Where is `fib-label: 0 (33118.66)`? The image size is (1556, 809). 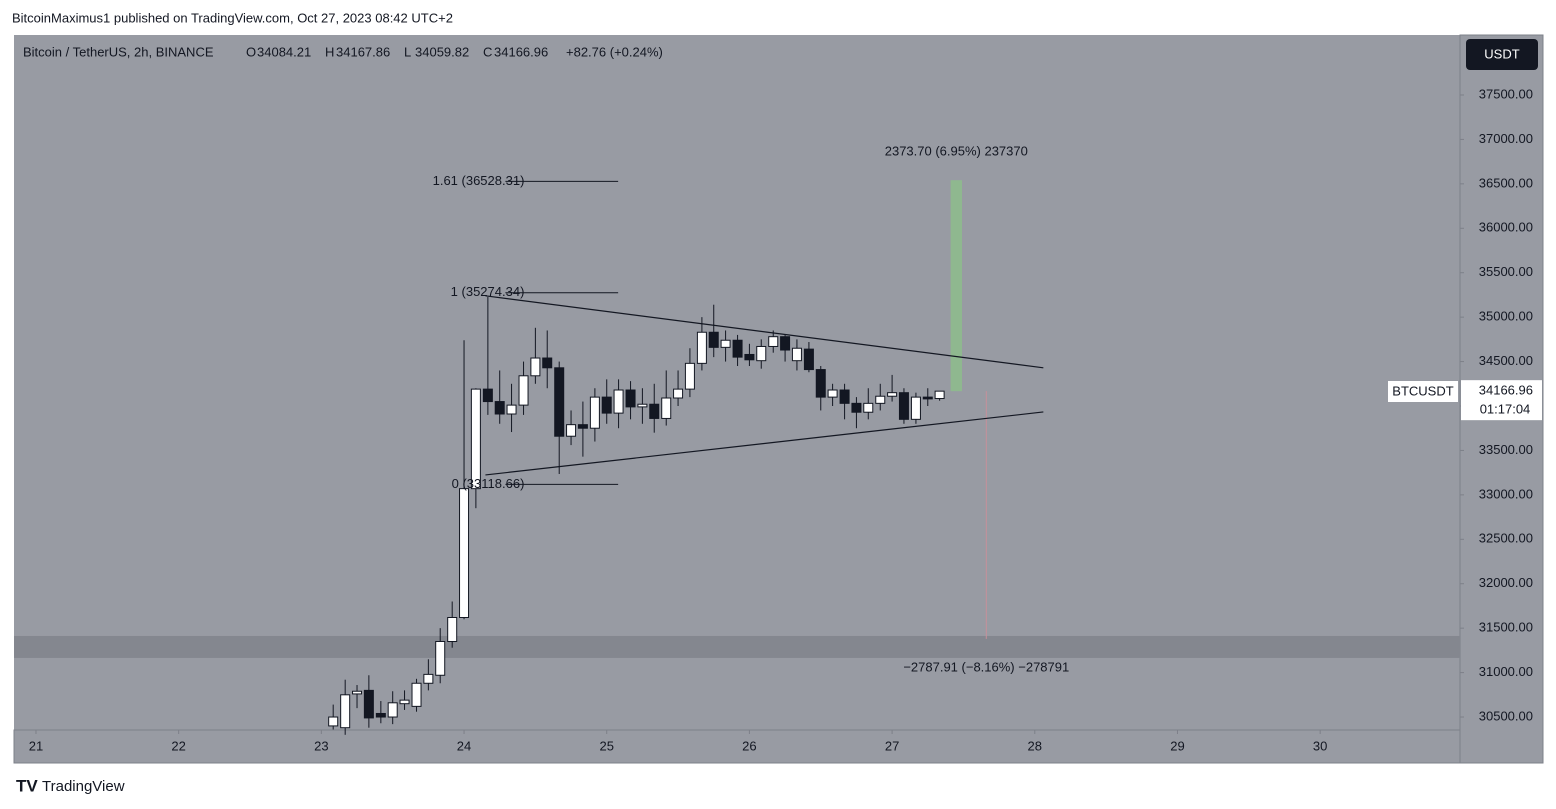
fib-label: 0 (33118.66) is located at coordinates (488, 483).